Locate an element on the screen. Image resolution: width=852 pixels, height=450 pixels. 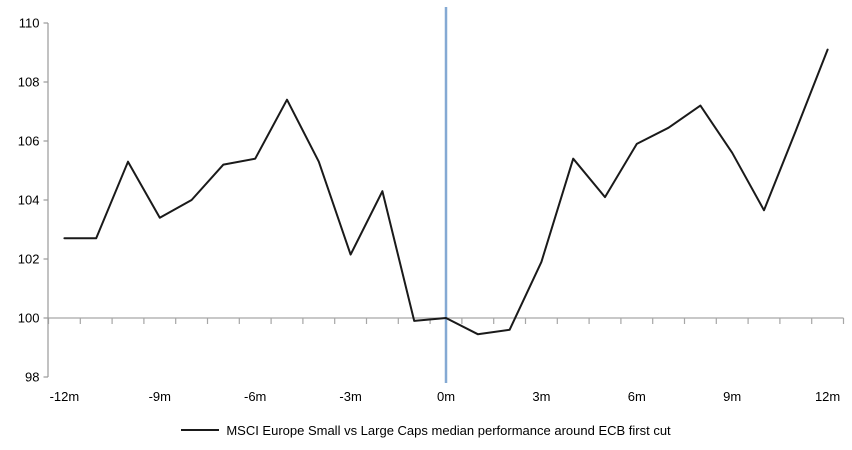
y-tick-label: 110 is located at coordinates (29, 23).